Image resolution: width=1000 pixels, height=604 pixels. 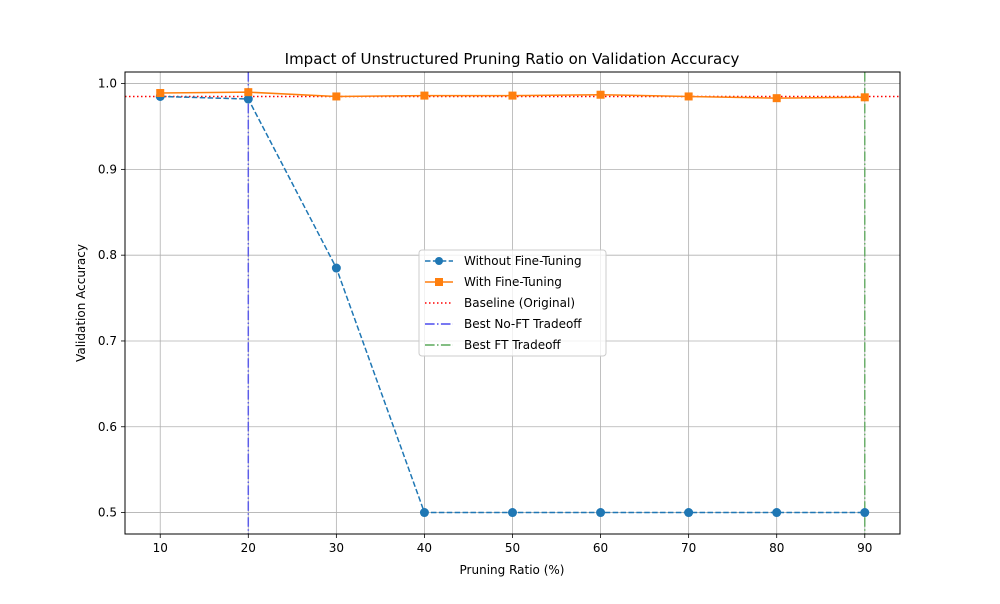 I want to click on x-tick-label: 60, so click(x=600, y=548).